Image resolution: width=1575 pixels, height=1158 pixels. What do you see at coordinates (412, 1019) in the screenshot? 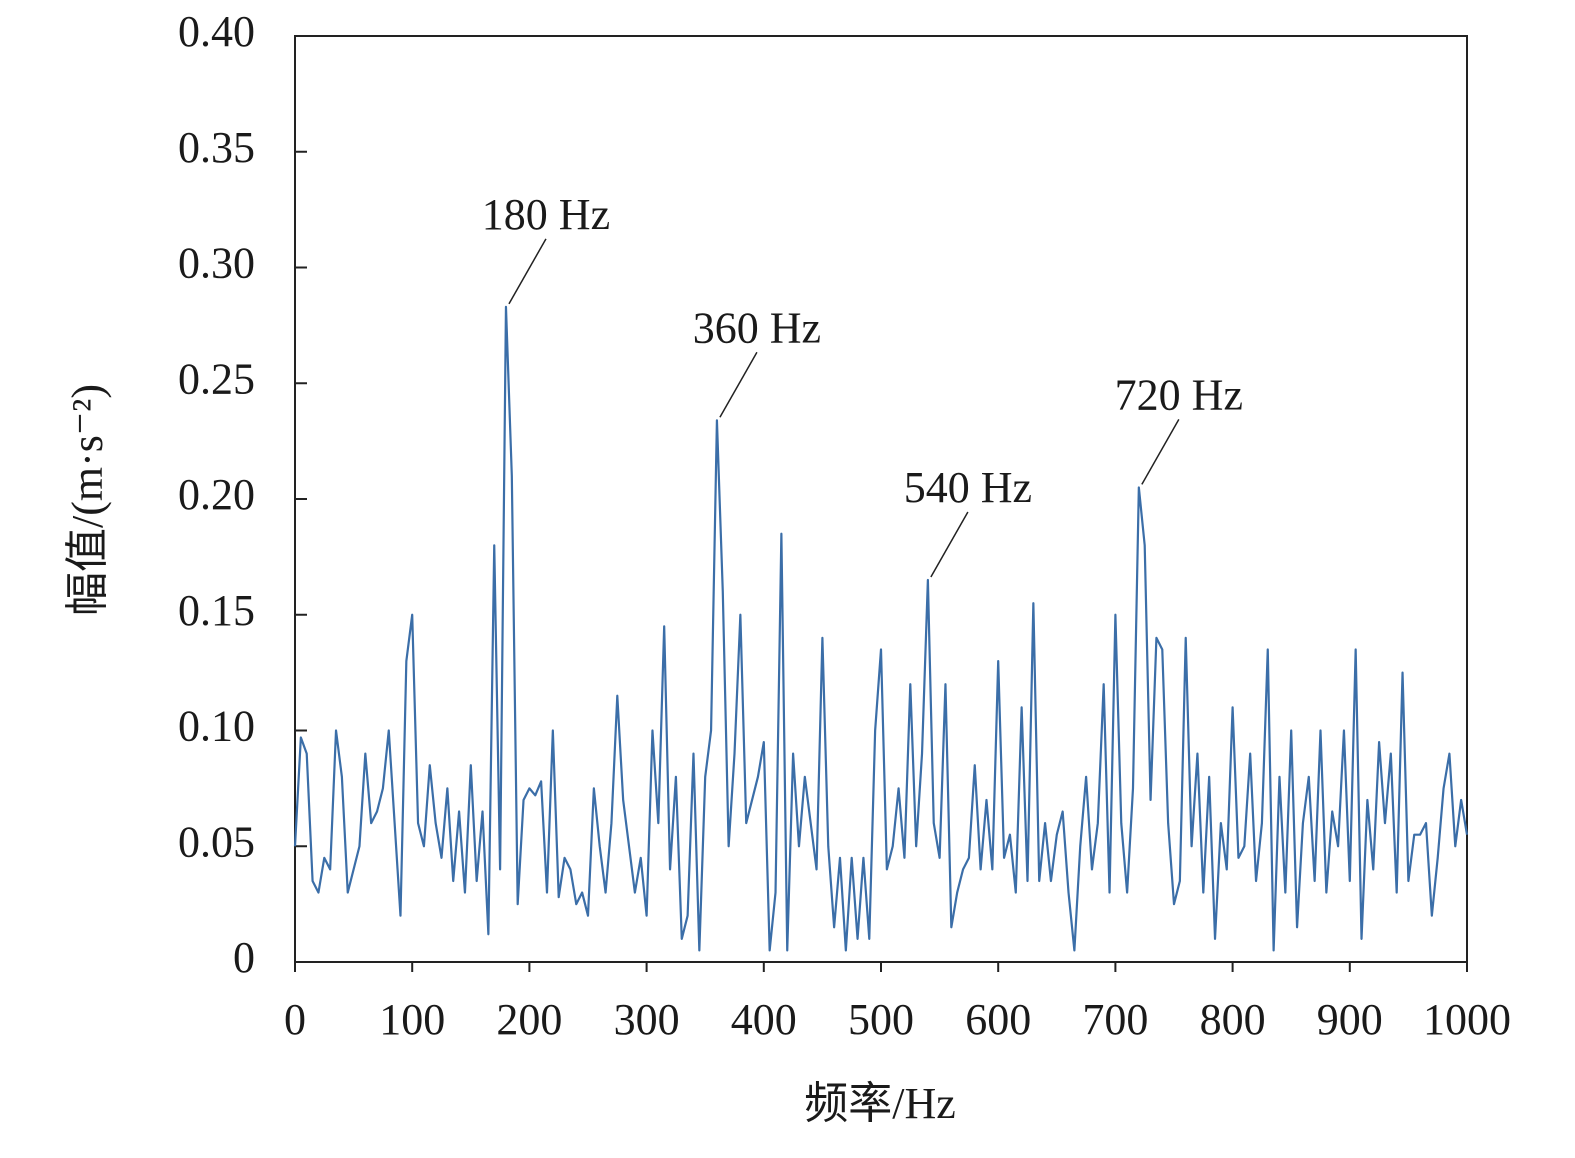
I see `x-tick-label: 100` at bounding box center [412, 1019].